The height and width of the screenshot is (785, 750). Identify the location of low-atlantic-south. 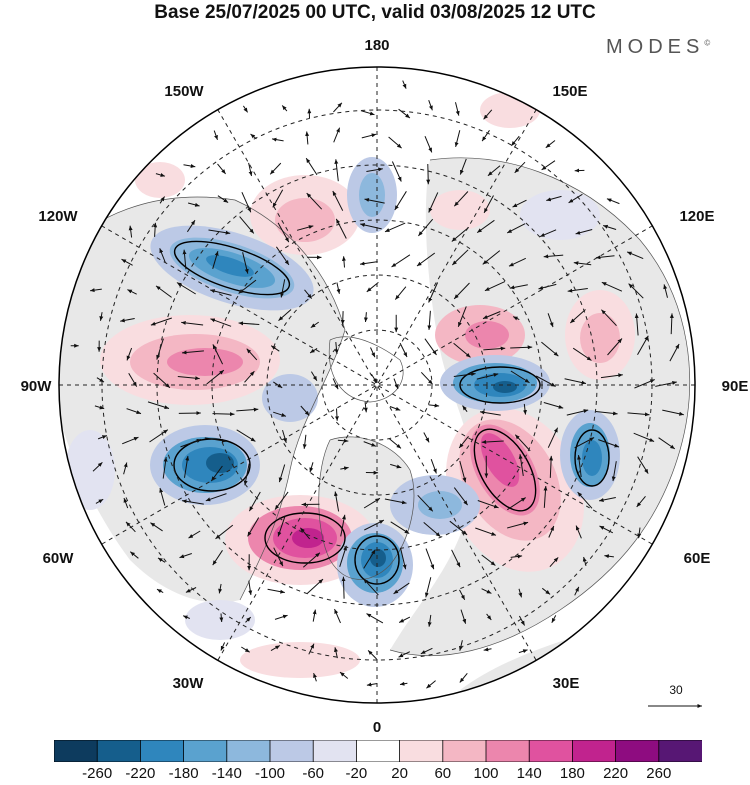
(220, 620).